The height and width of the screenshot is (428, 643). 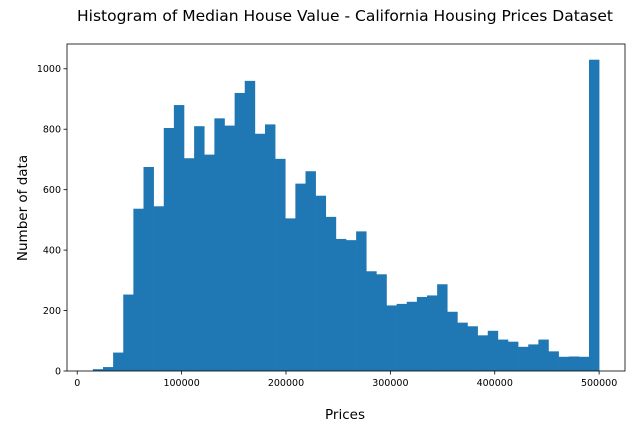 What do you see at coordinates (345, 380) in the screenshot?
I see `x-ticks-group: 0 100000 200000 300000 400000 500000` at bounding box center [345, 380].